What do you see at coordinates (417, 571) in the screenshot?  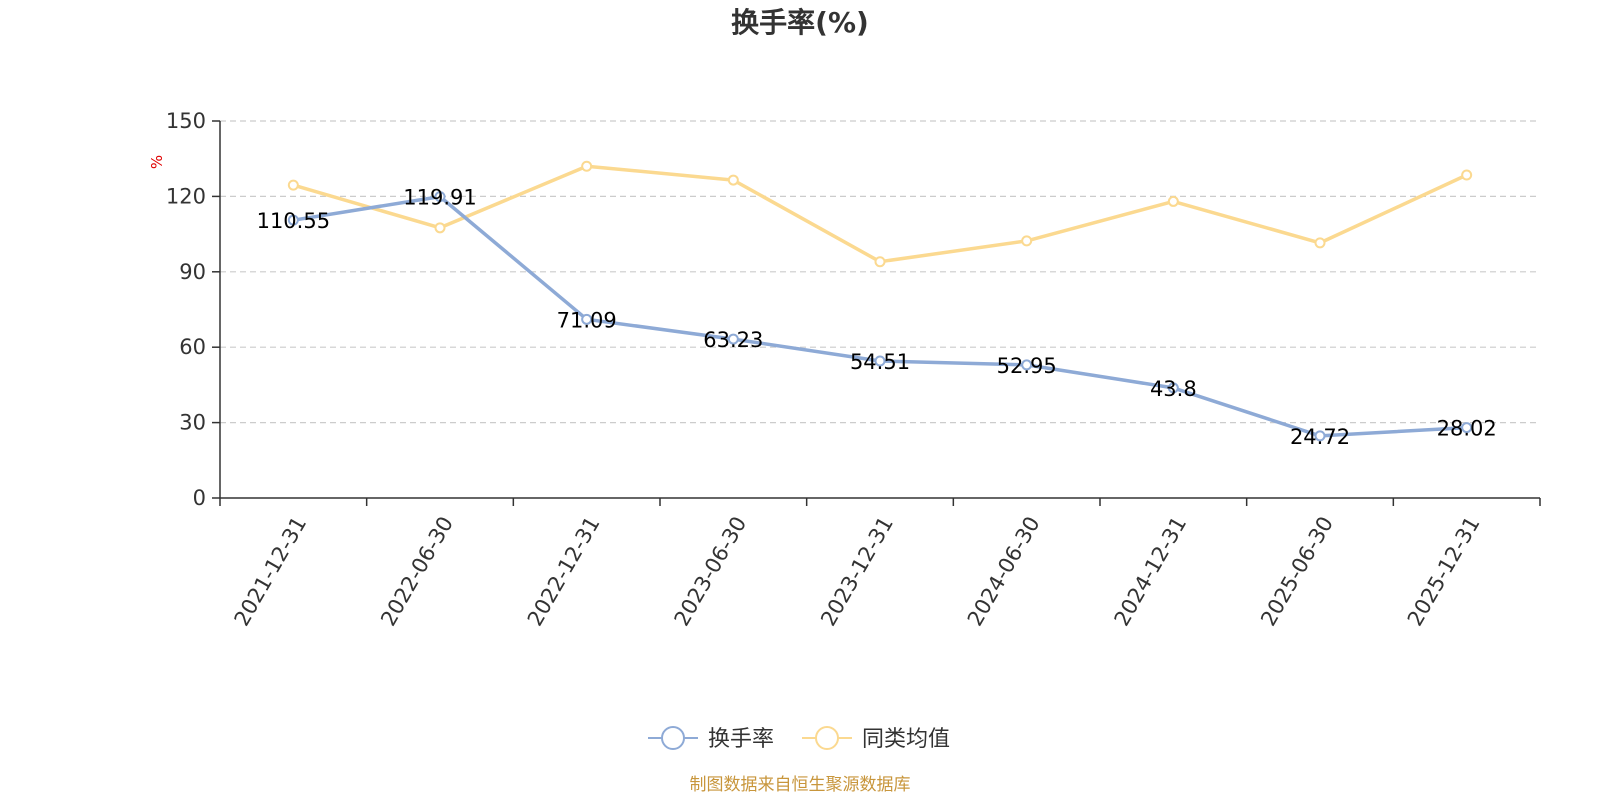 I see `x-tick-label-2022-06-30: 2022-06-30` at bounding box center [417, 571].